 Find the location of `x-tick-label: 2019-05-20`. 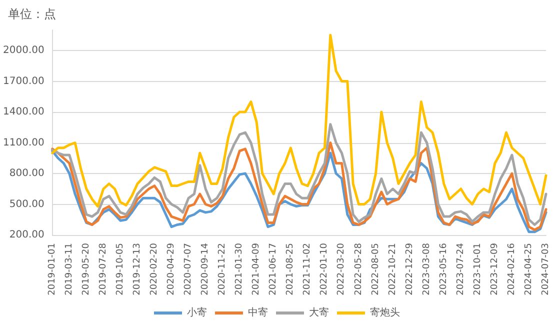

x-tick-label: 2019-05-20 is located at coordinates (86, 269).